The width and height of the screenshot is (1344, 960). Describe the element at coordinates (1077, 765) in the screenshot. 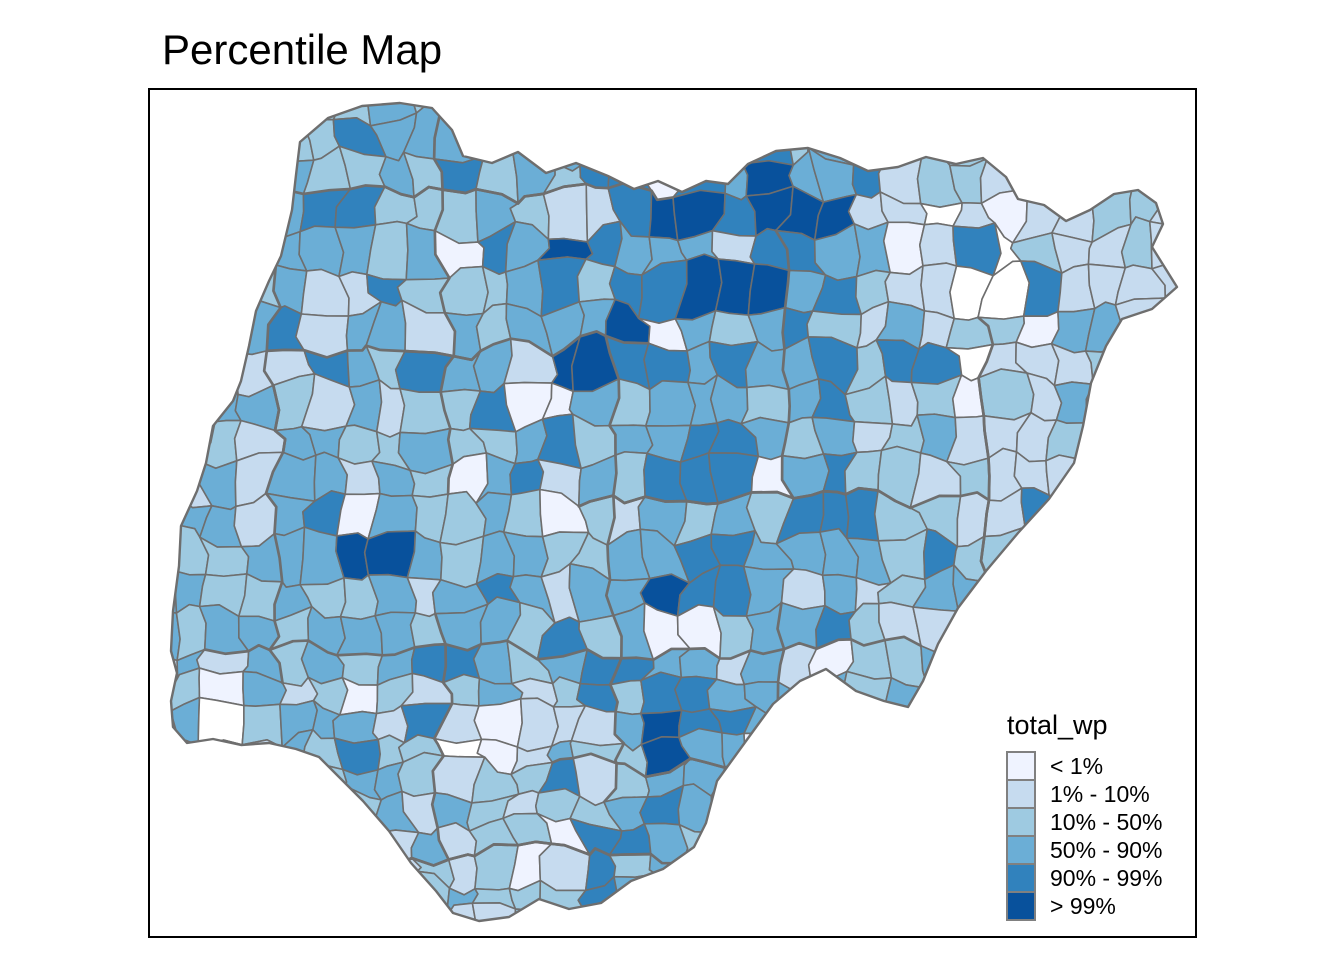

I see `legend-label: < 1%` at that location.